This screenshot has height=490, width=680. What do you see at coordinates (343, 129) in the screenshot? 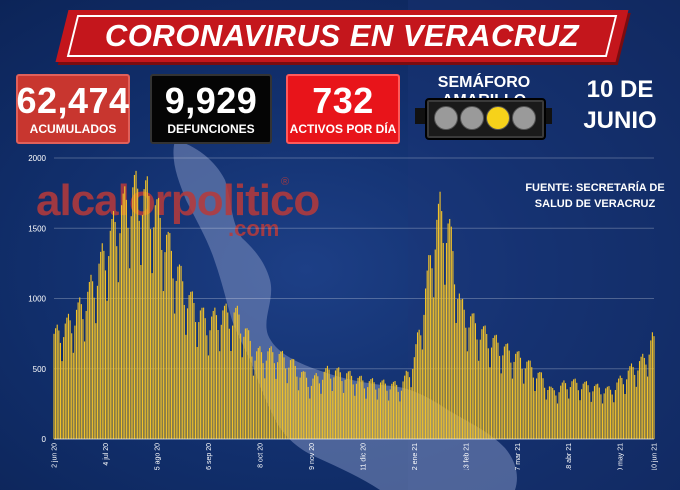
I see `stat-activos-label: ACTIVOS POR DÍA` at bounding box center [343, 129].